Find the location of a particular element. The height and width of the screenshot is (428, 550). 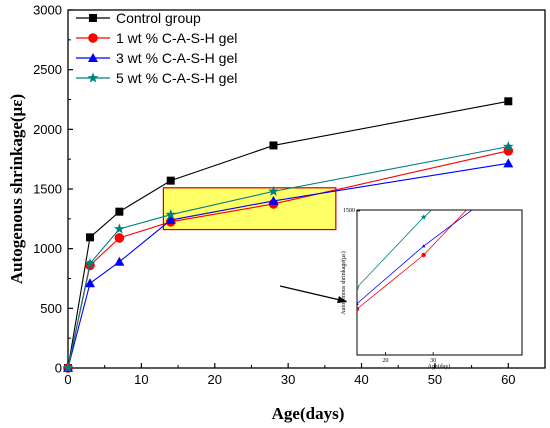

inset-x-tick-label: 20 is located at coordinates (386, 361).